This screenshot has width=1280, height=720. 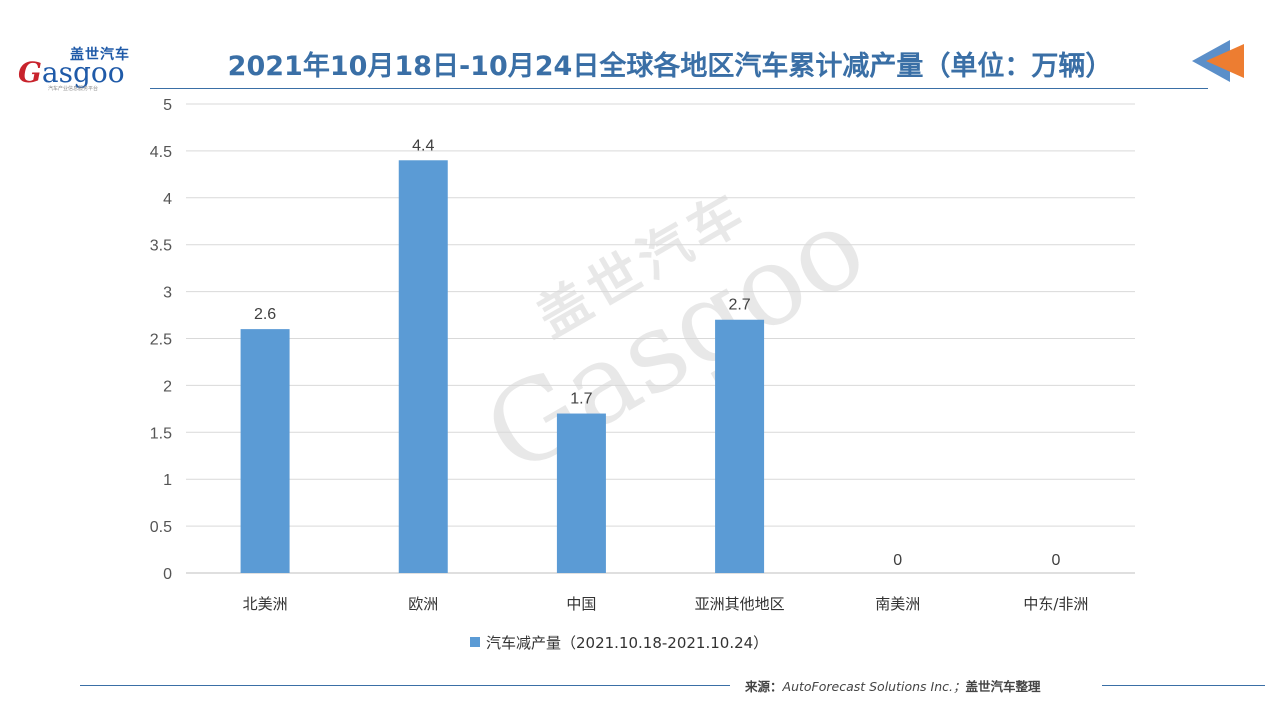 I want to click on logo-initial: G, so click(x=30, y=72).